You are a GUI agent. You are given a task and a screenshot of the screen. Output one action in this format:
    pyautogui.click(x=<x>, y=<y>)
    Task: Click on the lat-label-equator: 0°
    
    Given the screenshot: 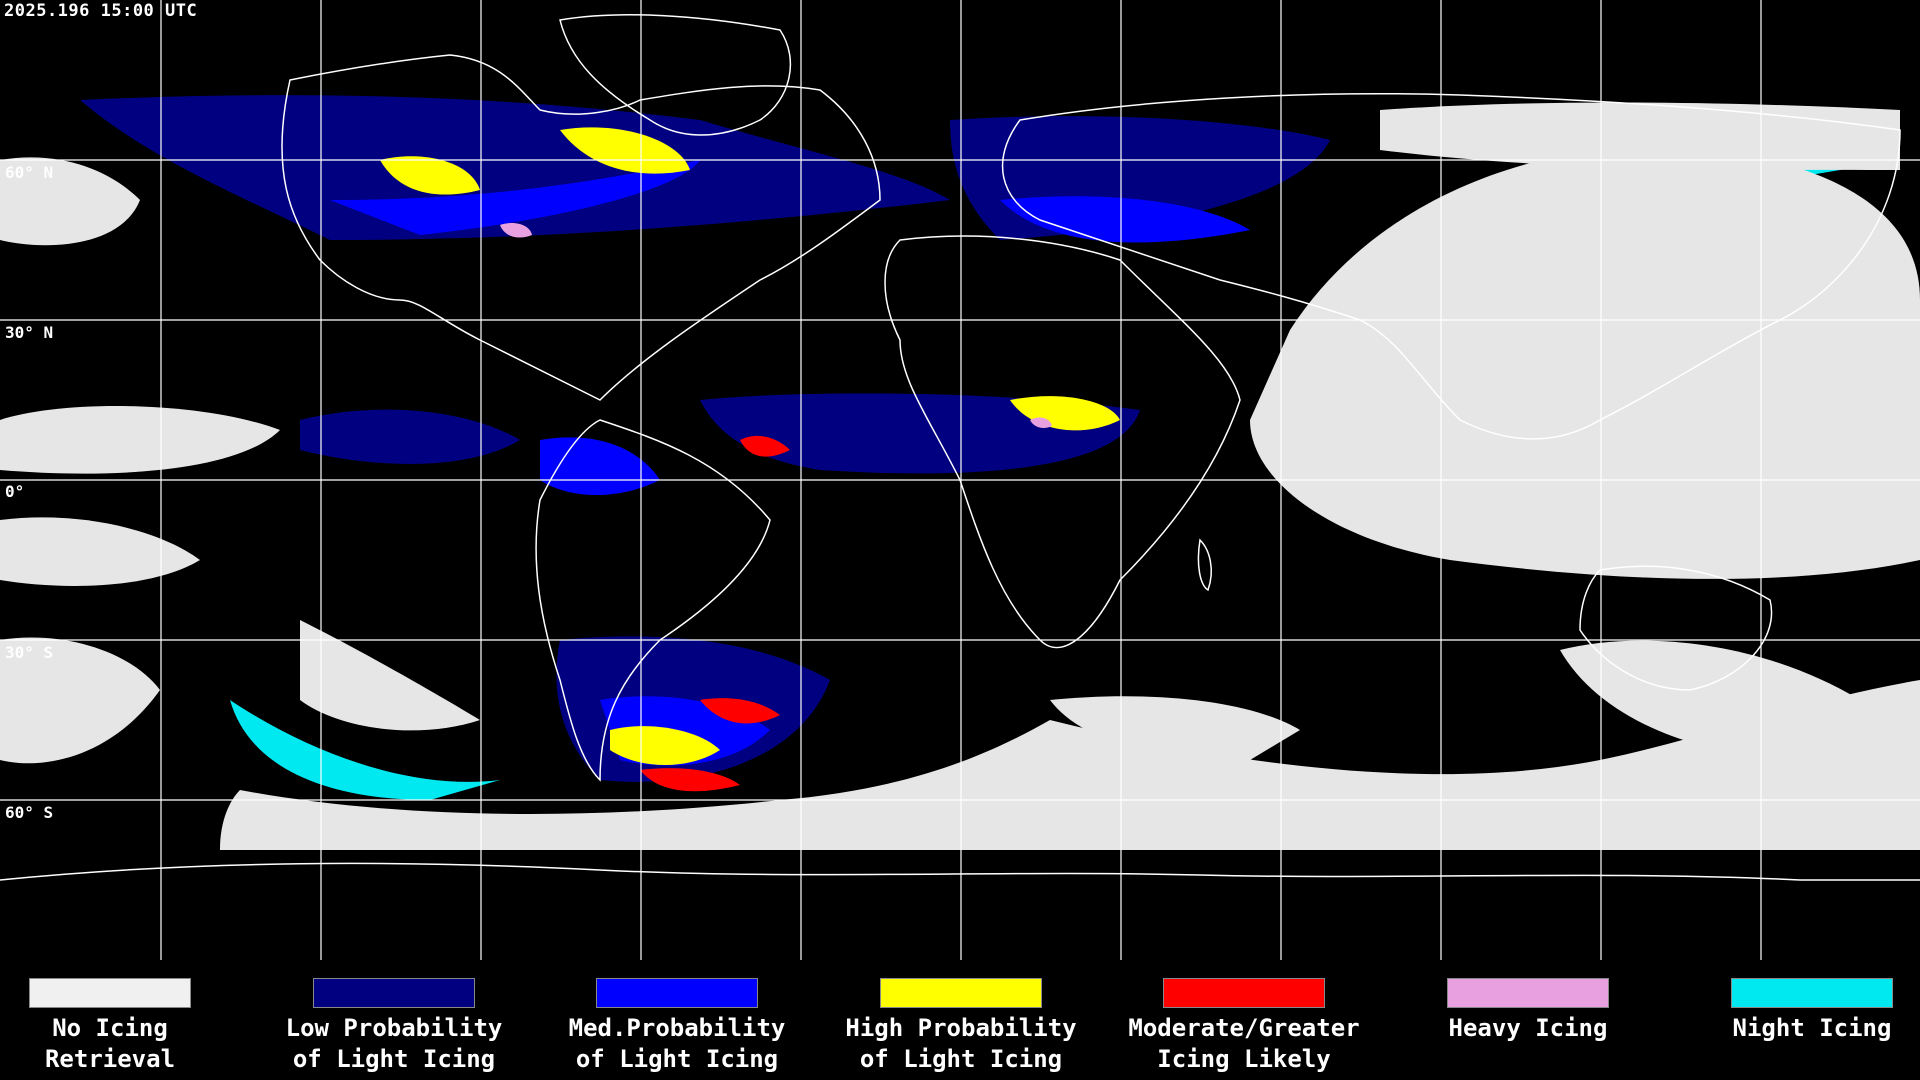 What is the action you would take?
    pyautogui.click(x=15, y=491)
    